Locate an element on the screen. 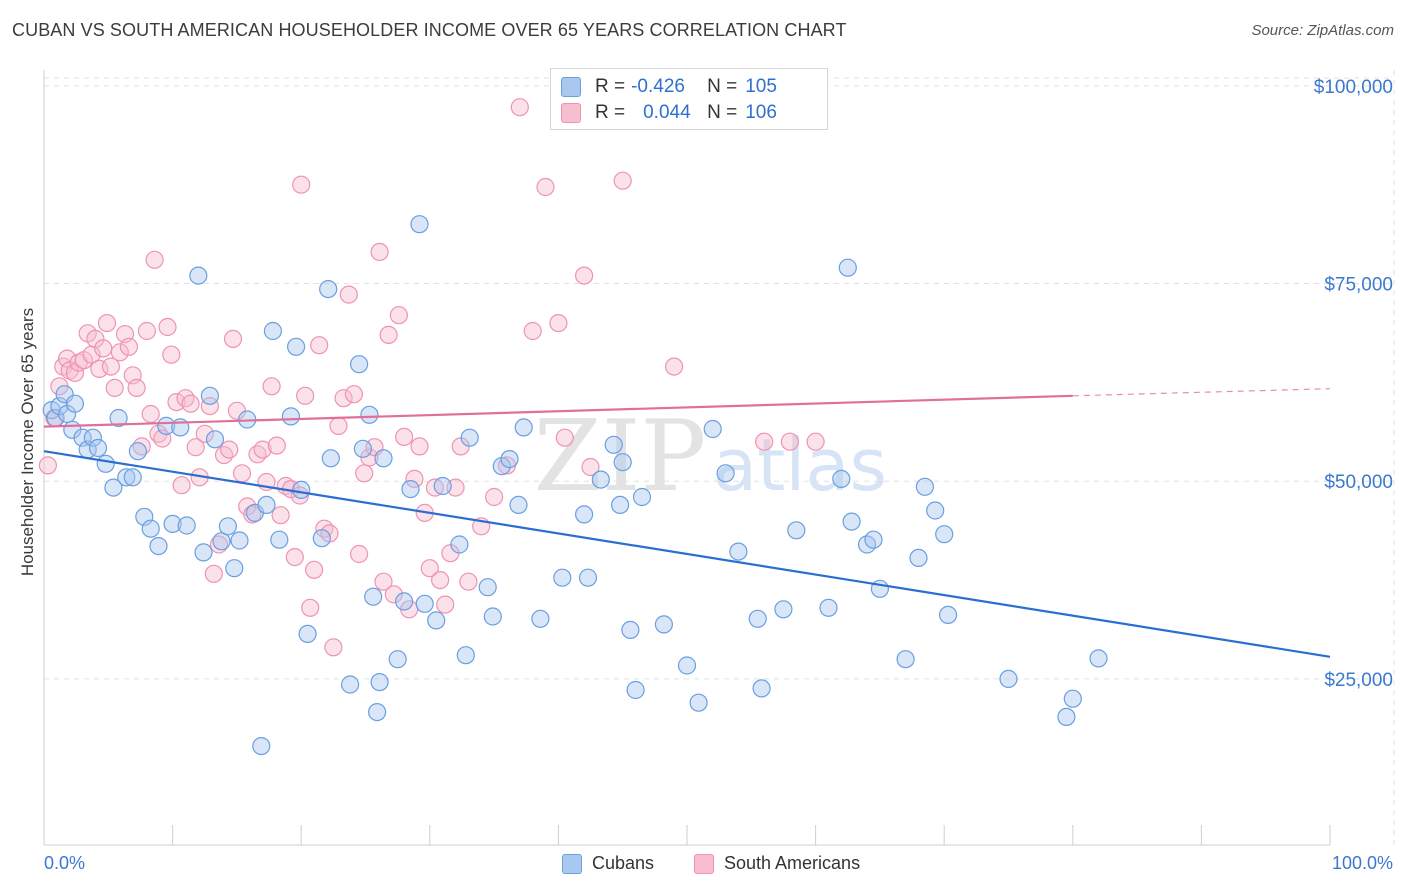  x-tick-label-max: 100.0% is located at coordinates (1362, 863).